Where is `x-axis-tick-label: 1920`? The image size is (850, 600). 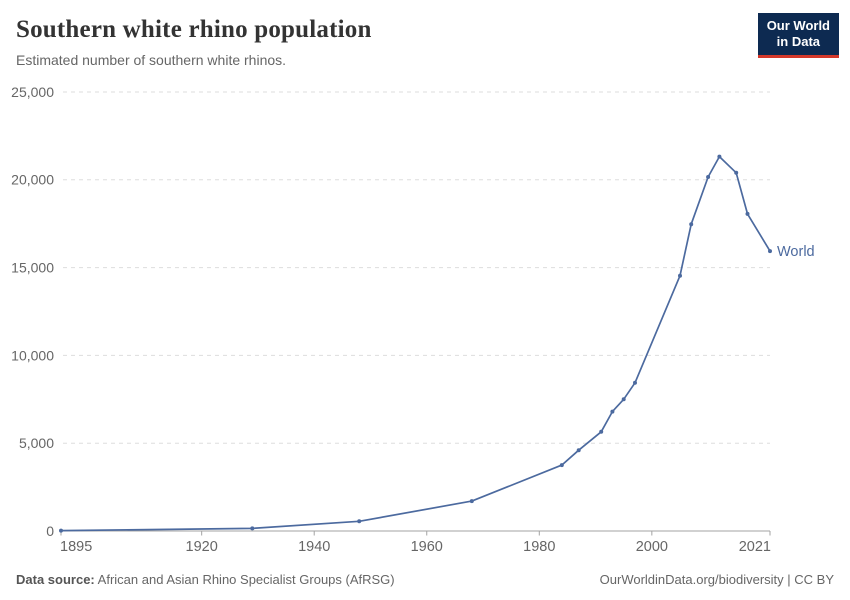 x-axis-tick-label: 1920 is located at coordinates (202, 547).